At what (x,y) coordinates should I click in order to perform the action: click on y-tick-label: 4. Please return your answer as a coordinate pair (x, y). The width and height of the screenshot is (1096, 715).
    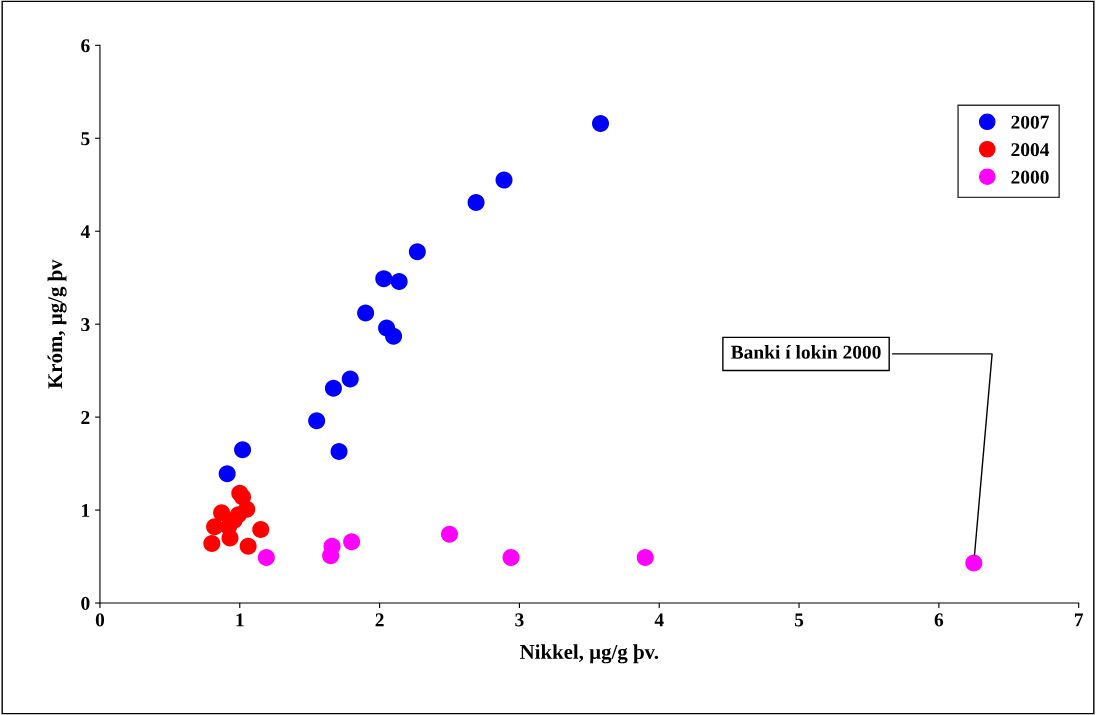
    Looking at the image, I should click on (85, 231).